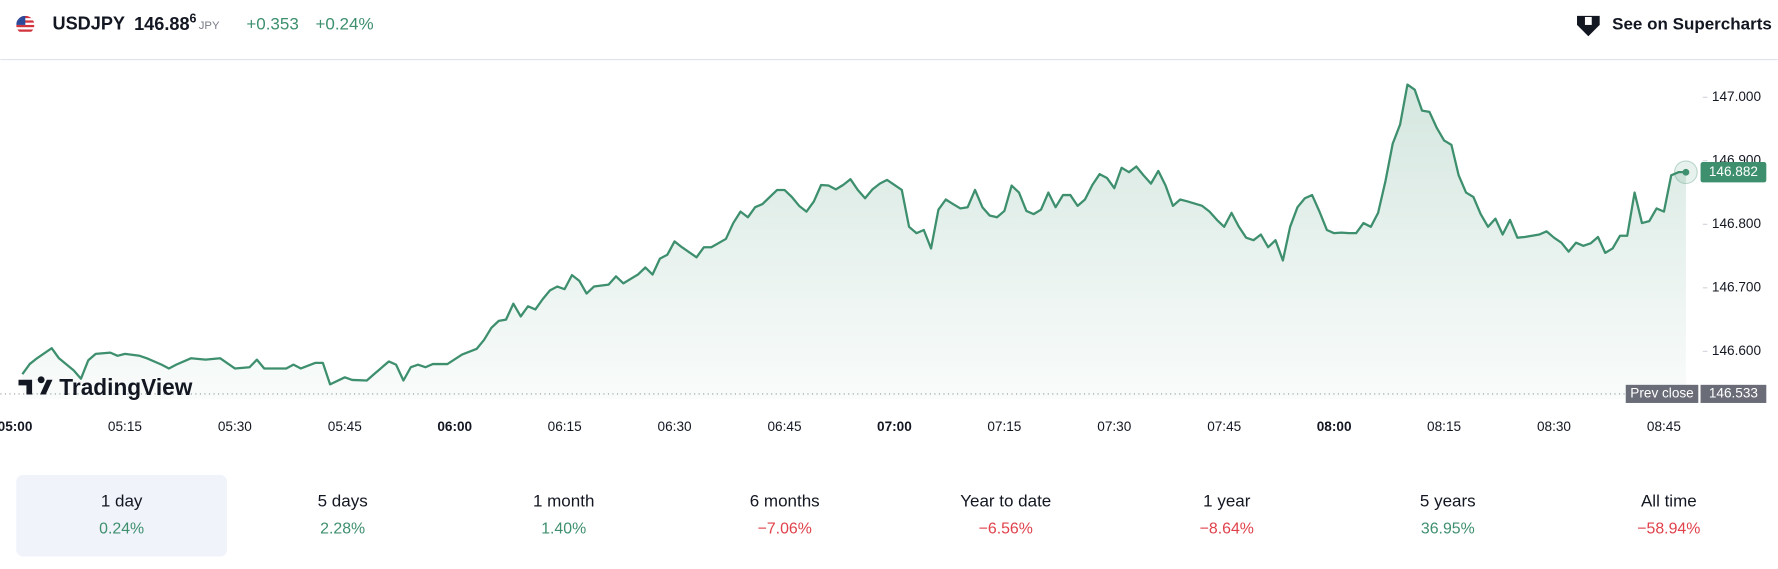  Describe the element at coordinates (345, 426) in the screenshot. I see `x-tick-label: 05:45` at that location.